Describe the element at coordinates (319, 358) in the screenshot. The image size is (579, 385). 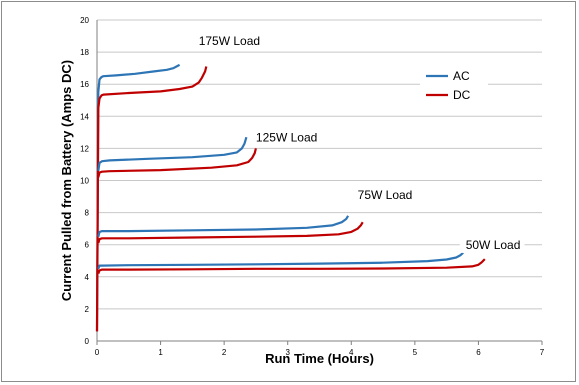
I see `x-axis-title: Run Time (Hours)` at that location.